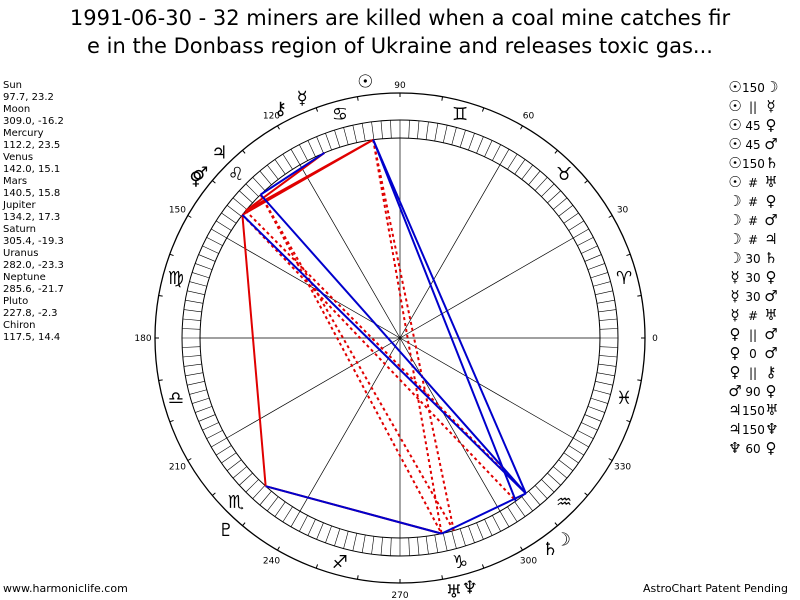  Describe the element at coordinates (236, 502) in the screenshot. I see `zodiac-sign-glyph: ♏` at that location.